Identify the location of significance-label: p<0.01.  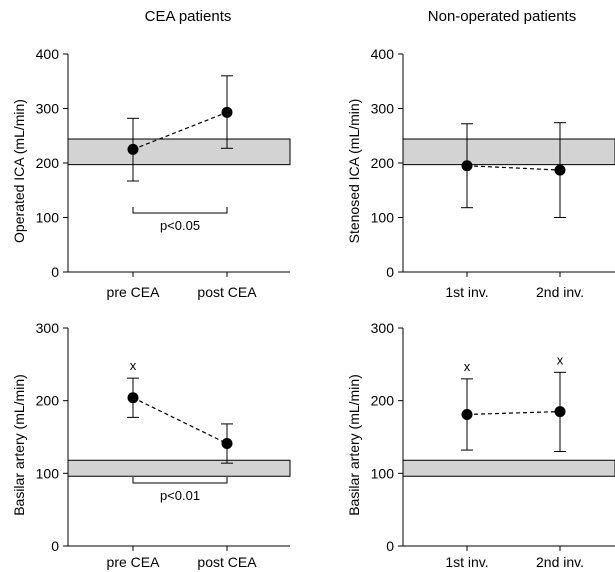
(180, 495).